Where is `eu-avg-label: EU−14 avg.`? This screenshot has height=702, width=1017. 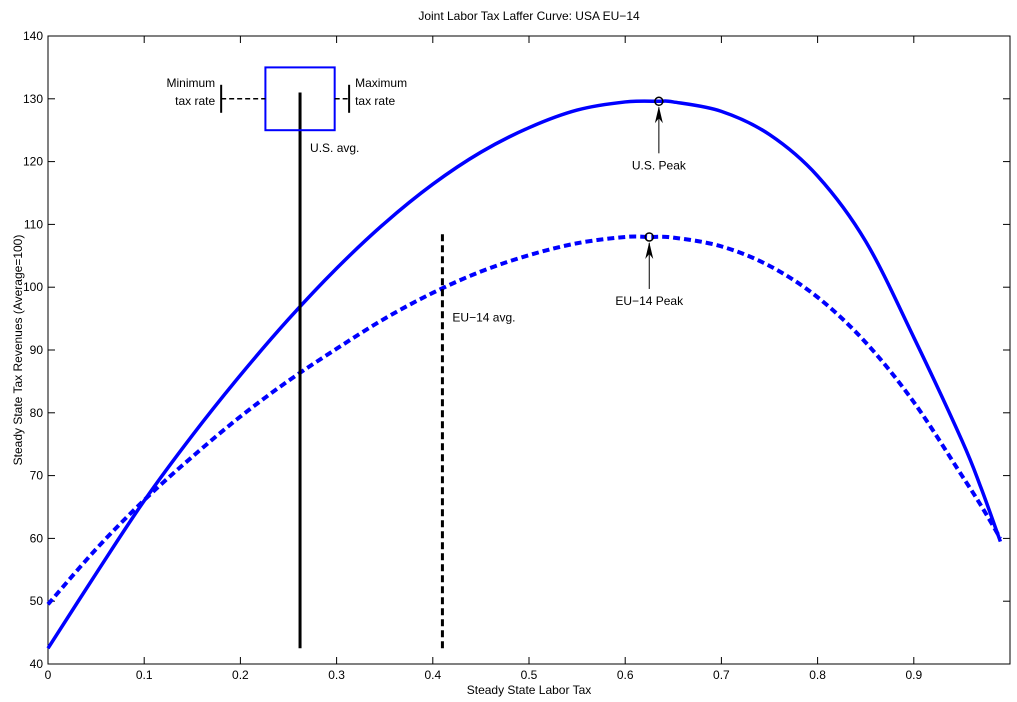
eu-avg-label: EU−14 avg. is located at coordinates (483, 318).